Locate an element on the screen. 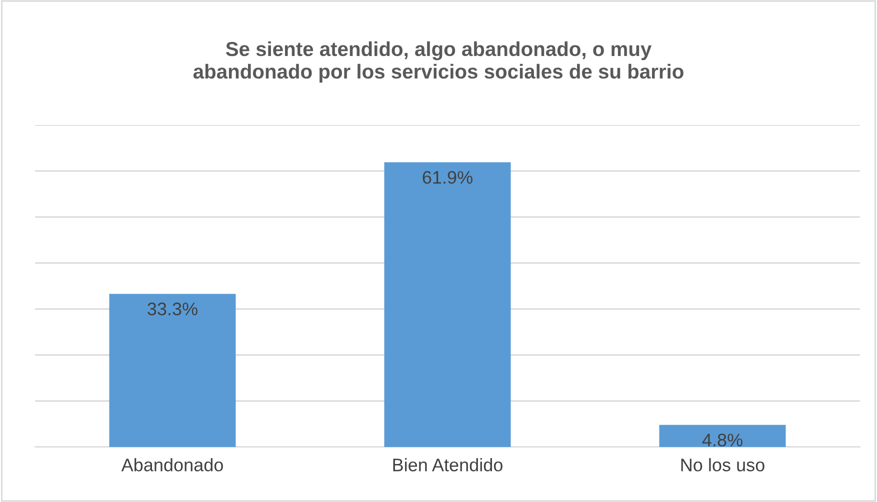 The height and width of the screenshot is (502, 877). data-label: 61.9% is located at coordinates (447, 177).